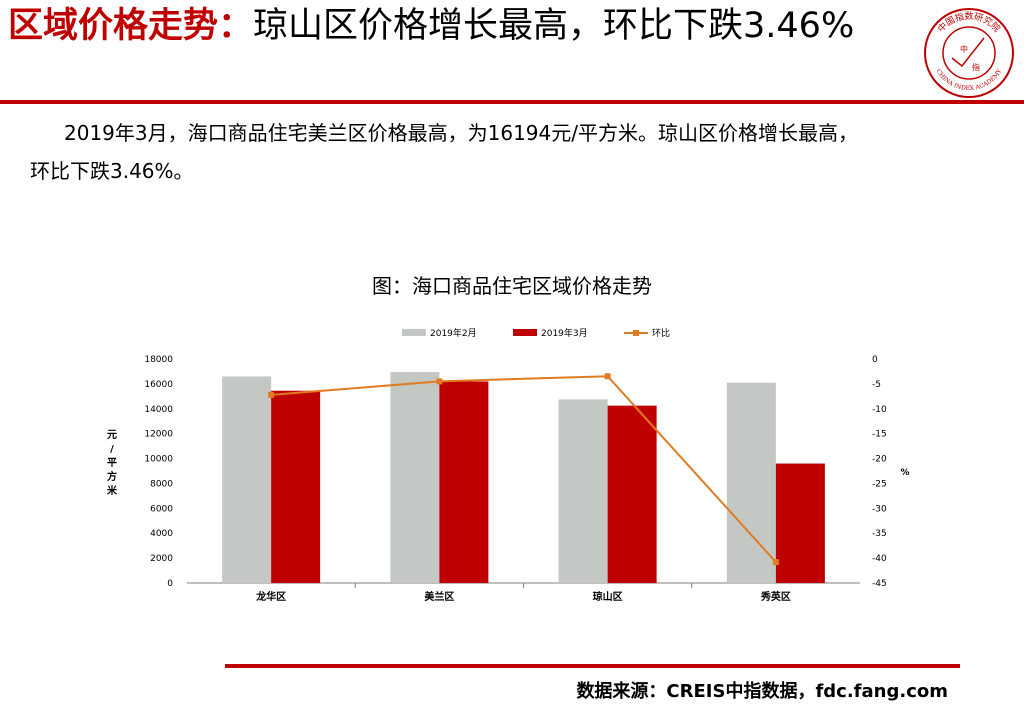  Describe the element at coordinates (512, 286) in the screenshot. I see `chart-title: 图：海口商品住宅区域价格走势` at that location.